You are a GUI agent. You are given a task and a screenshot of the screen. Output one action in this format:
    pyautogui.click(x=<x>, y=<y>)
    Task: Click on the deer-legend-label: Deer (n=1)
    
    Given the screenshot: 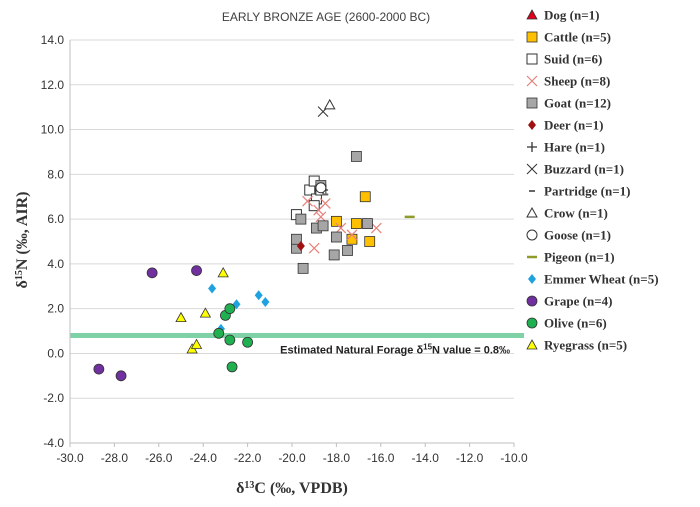 What is the action you would take?
    pyautogui.click(x=574, y=125)
    